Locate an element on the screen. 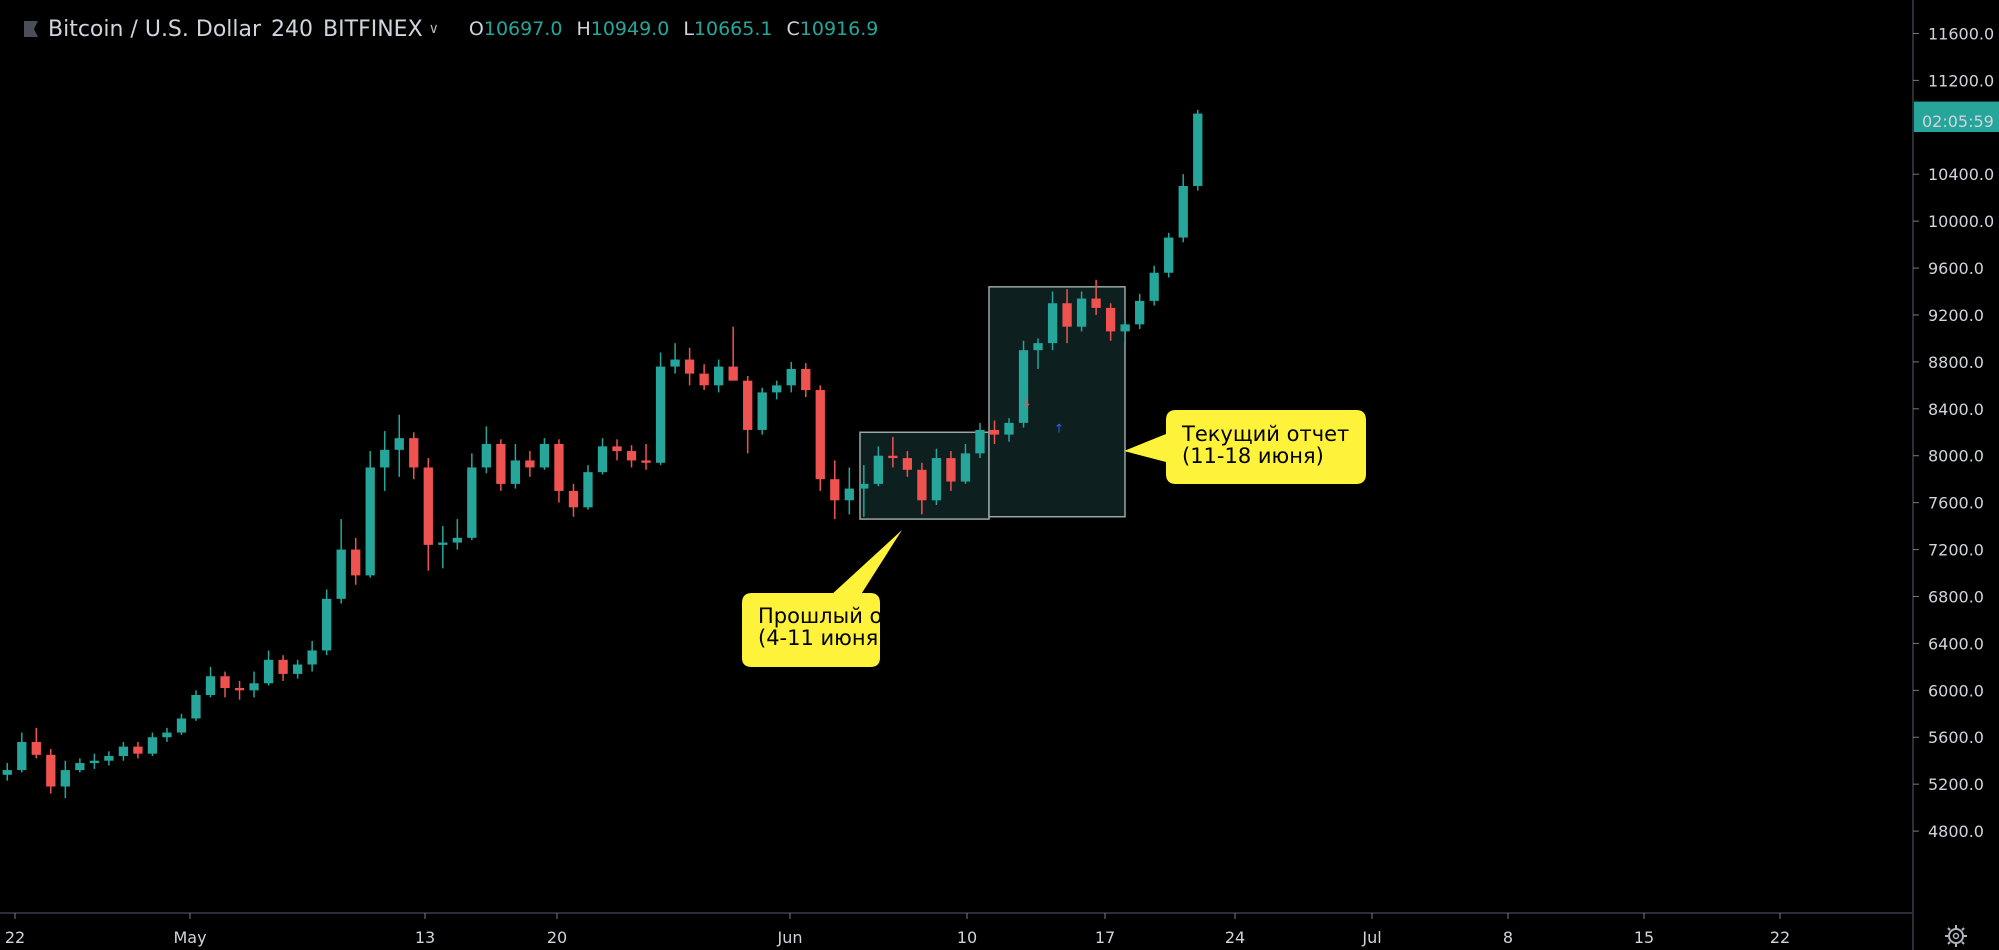 The height and width of the screenshot is (950, 1999). time-tick-label: 22 is located at coordinates (15, 937).